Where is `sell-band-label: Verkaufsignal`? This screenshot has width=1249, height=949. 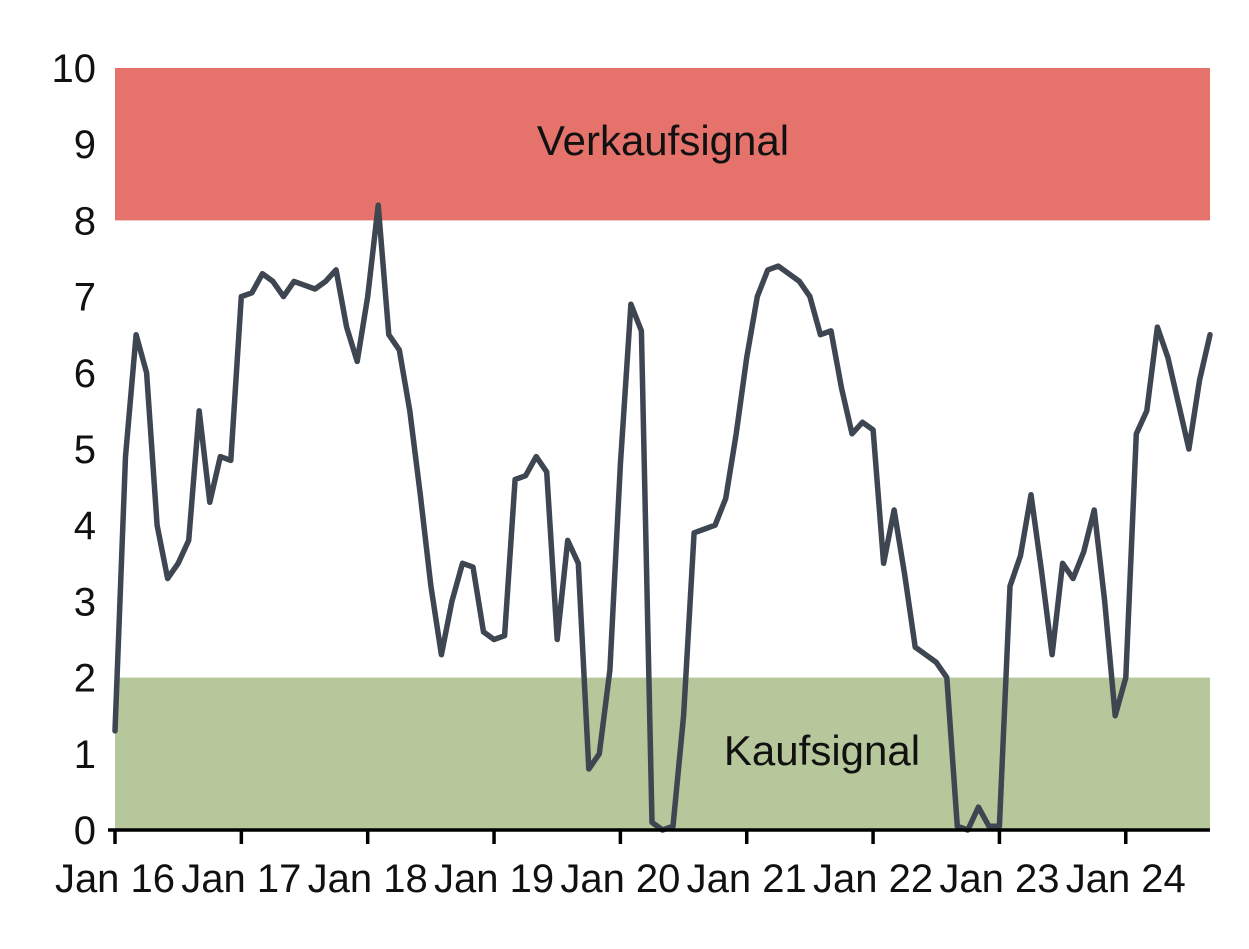
sell-band-label: Verkaufsignal is located at coordinates (663, 140).